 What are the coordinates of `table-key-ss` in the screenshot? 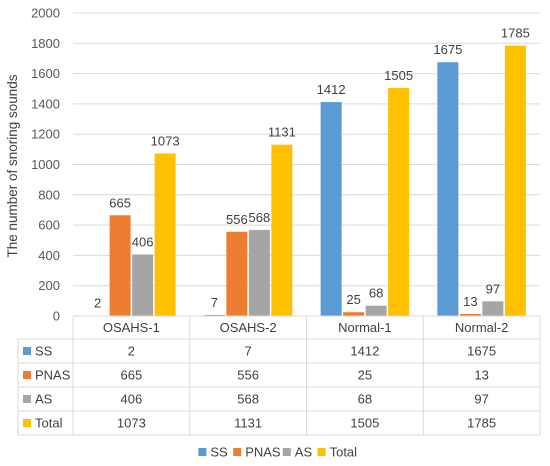 It's located at (27, 351).